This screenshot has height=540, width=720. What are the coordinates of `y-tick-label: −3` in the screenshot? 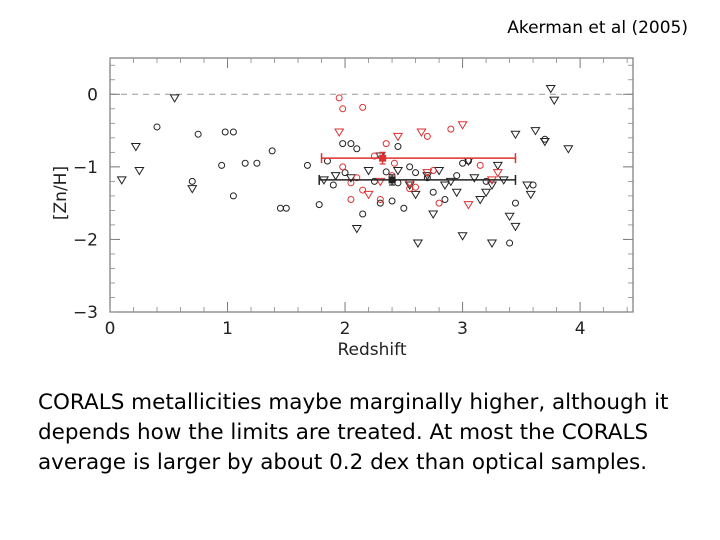 It's located at (85, 313).